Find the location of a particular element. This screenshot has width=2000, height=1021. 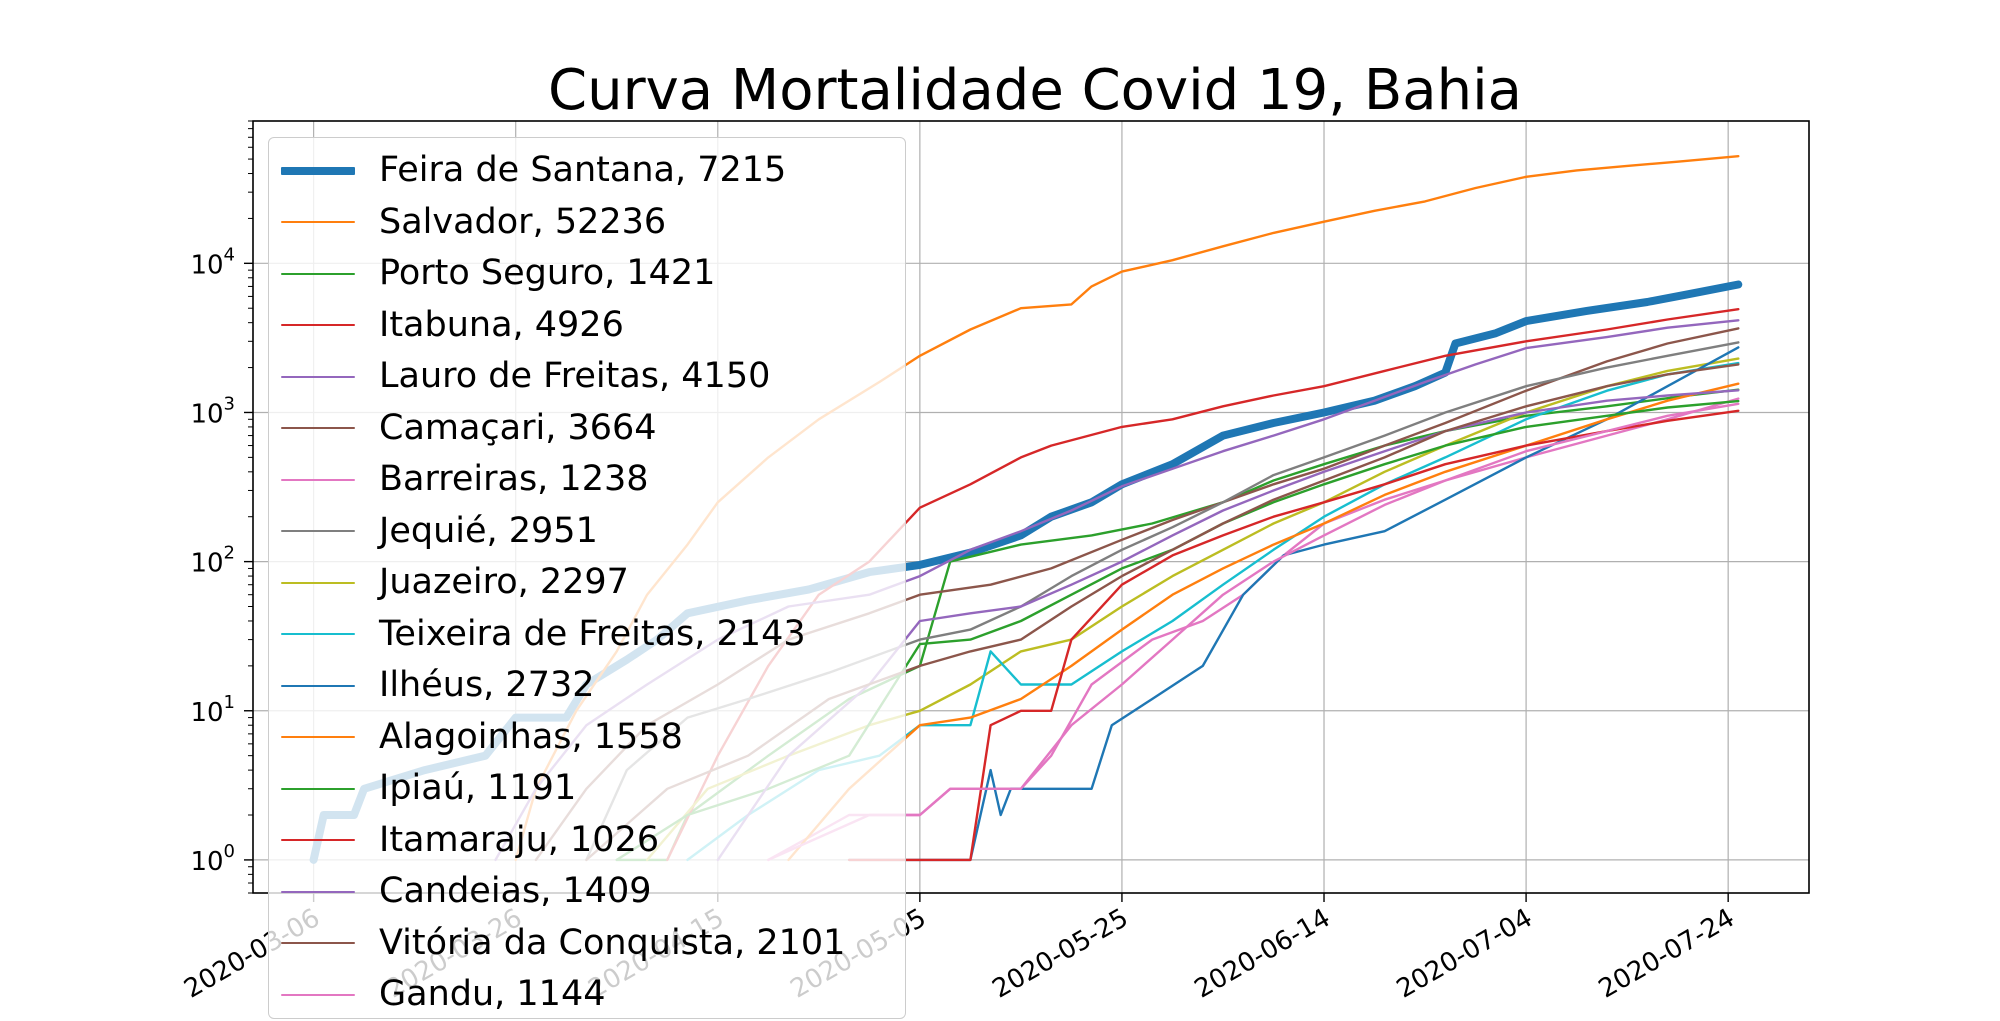

legend-label: Ipiaú, 1191 is located at coordinates (478, 788).